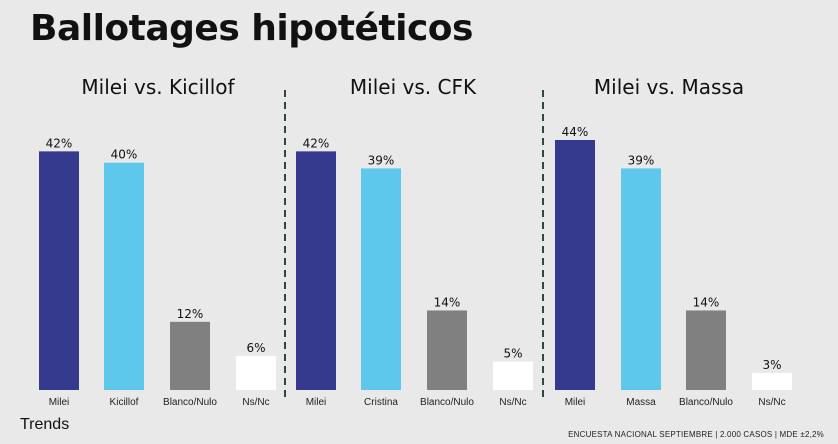 The image size is (838, 444). What do you see at coordinates (124, 276) in the screenshot?
I see `bar-kicillof` at bounding box center [124, 276].